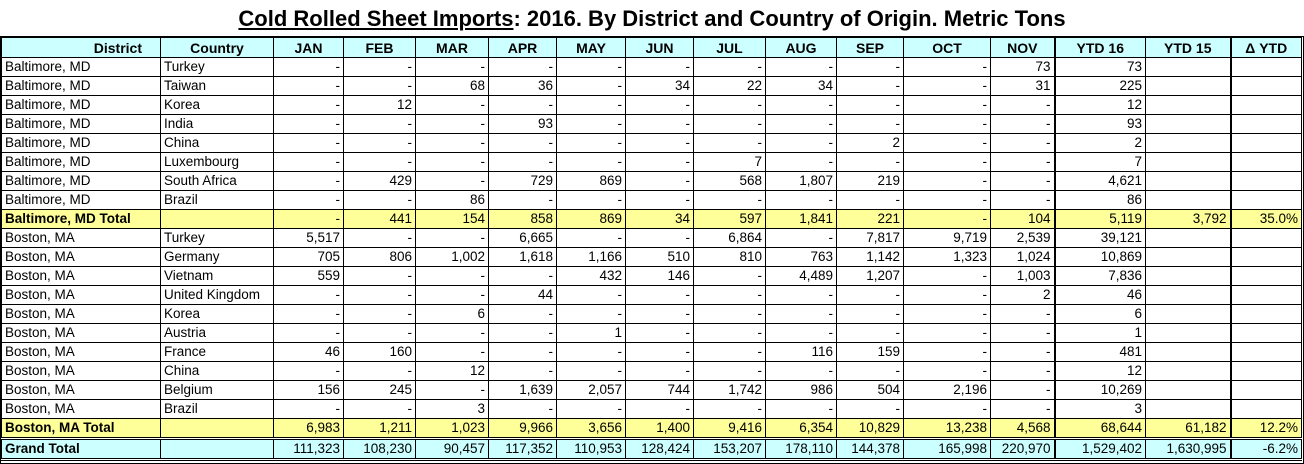  Describe the element at coordinates (1100, 314) in the screenshot. I see `cell-ytd-16: 6` at that location.